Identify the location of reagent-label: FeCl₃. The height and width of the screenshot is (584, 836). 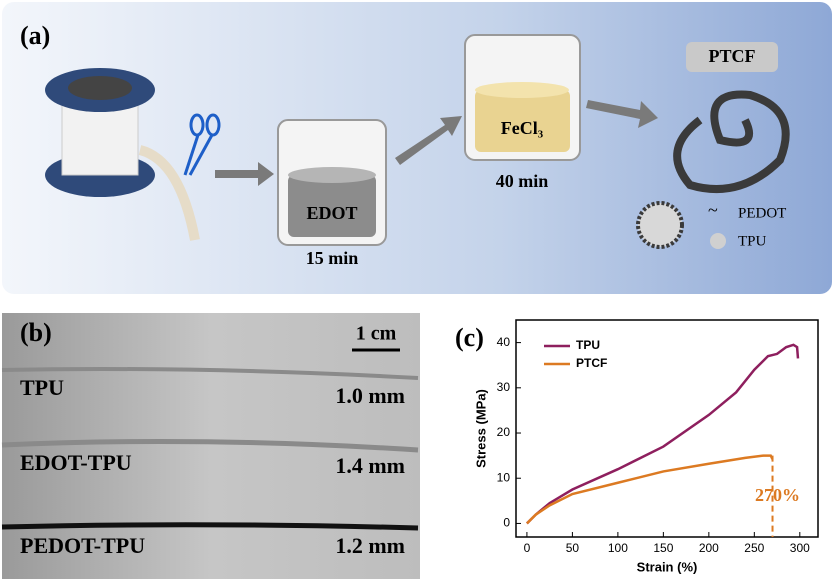
(522, 128).